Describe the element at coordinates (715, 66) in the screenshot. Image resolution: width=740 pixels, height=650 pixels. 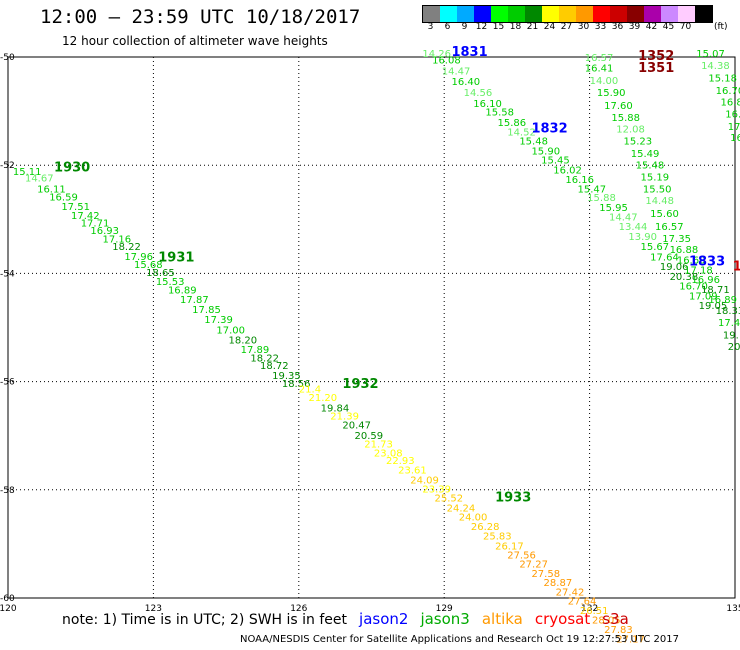
I see `wave-height-value: 14.38` at that location.